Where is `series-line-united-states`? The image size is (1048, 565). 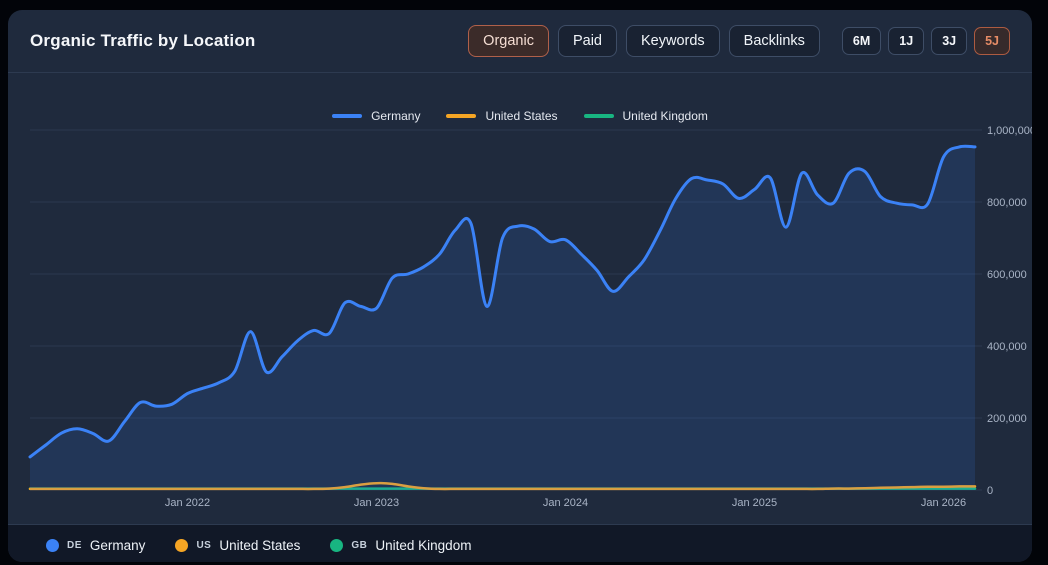
series-line-united-states is located at coordinates (502, 486).